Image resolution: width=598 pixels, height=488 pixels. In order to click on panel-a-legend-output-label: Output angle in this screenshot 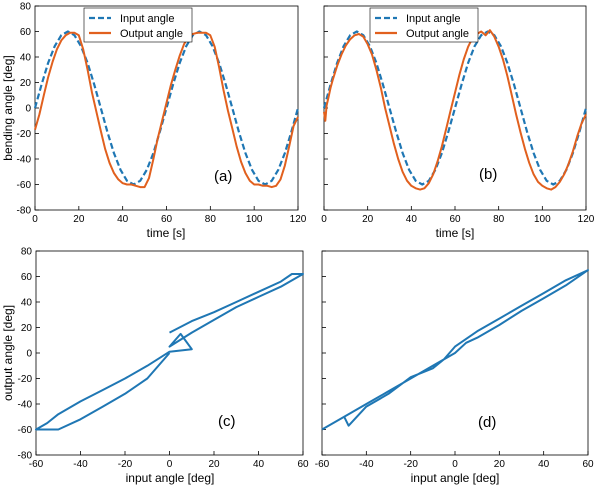, I will do `click(151, 34)`.